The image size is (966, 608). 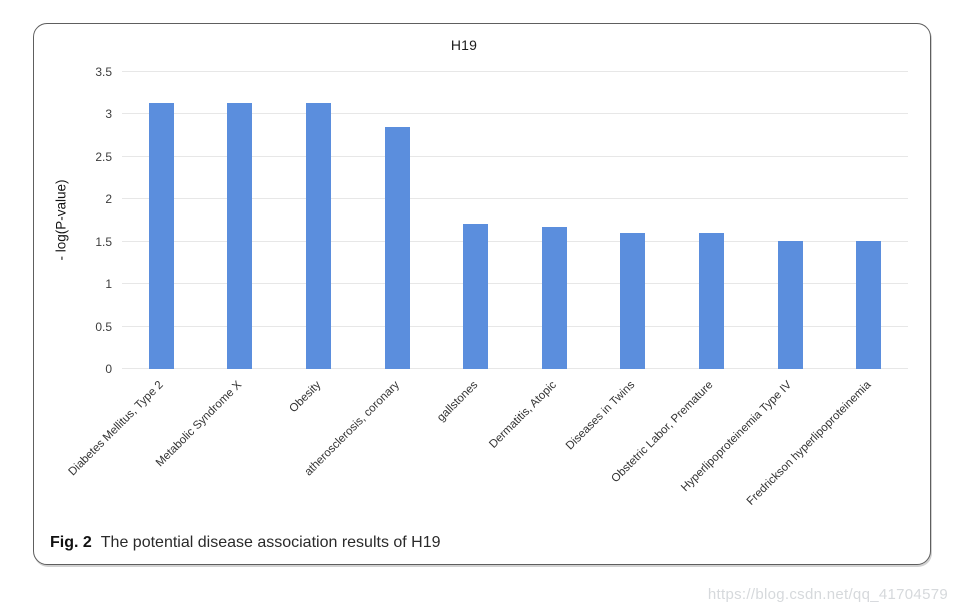 What do you see at coordinates (199, 424) in the screenshot?
I see `x-axis-label: Metabolic Syndrome X` at bounding box center [199, 424].